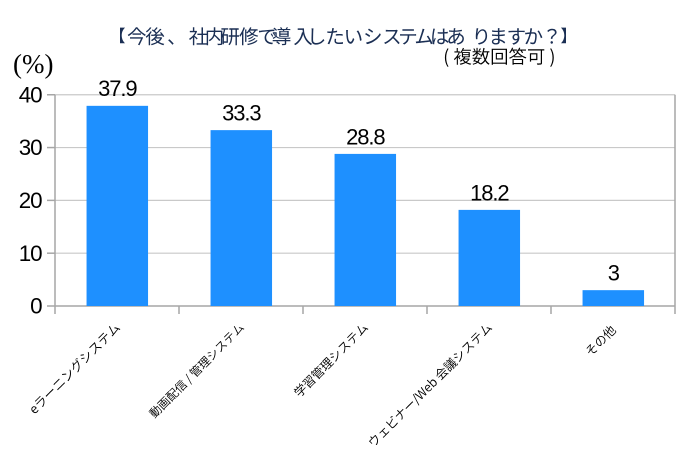  What do you see at coordinates (36, 306) in the screenshot?
I see `svg-text: 0` at bounding box center [36, 306].